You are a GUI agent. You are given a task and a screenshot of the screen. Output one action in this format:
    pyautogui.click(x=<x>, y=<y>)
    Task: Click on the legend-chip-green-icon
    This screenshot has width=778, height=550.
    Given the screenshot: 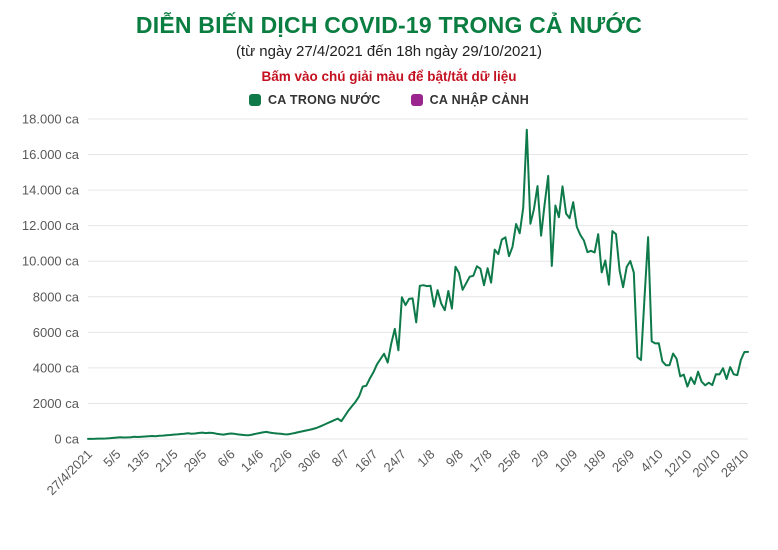 What is the action you would take?
    pyautogui.click(x=254, y=100)
    